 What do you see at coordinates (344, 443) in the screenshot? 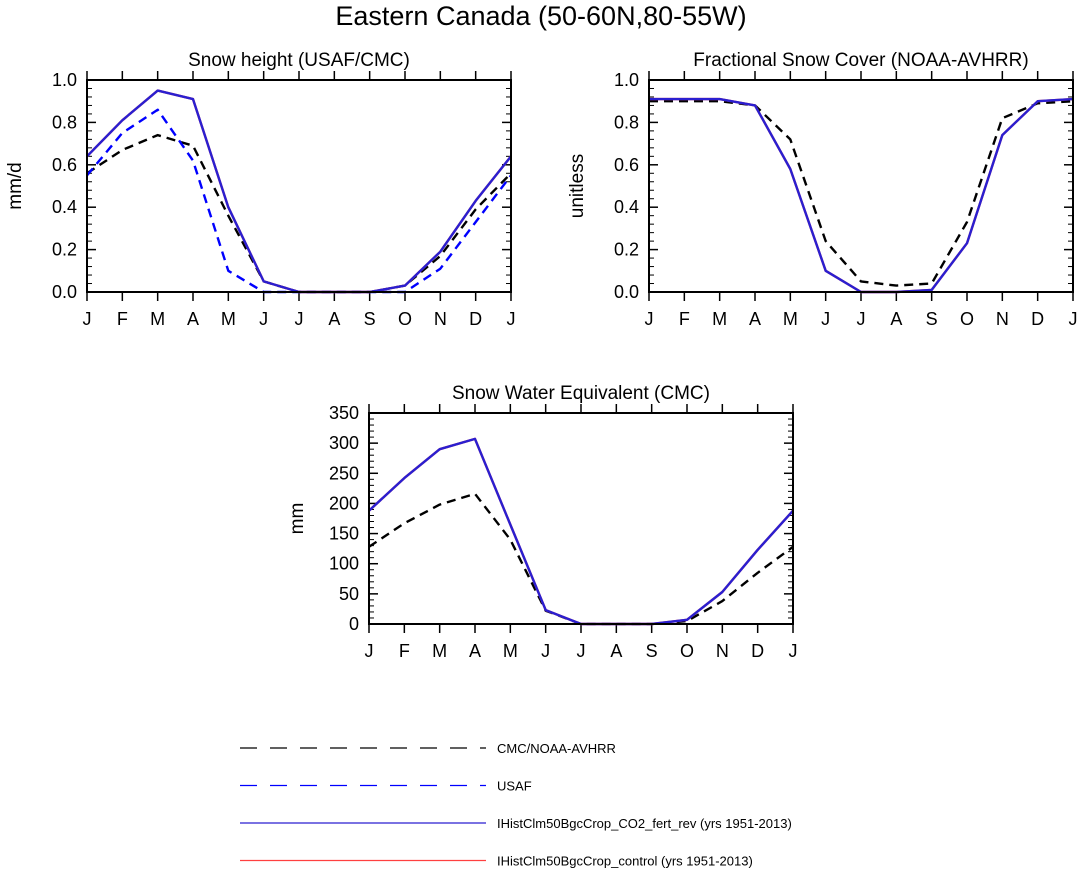
I see `y-tick-label: 300` at bounding box center [344, 443].